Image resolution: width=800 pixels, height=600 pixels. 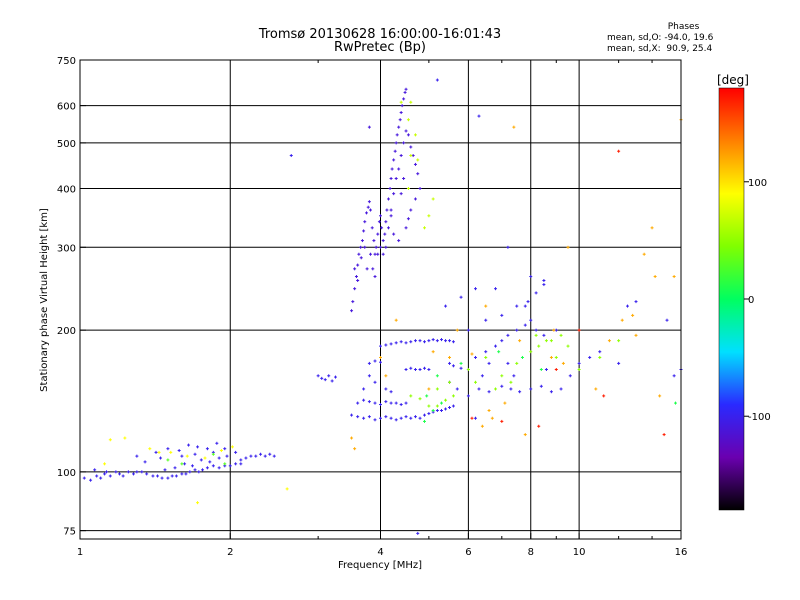 What do you see at coordinates (66, 248) in the screenshot?
I see `y-tick-label: 300` at bounding box center [66, 248].